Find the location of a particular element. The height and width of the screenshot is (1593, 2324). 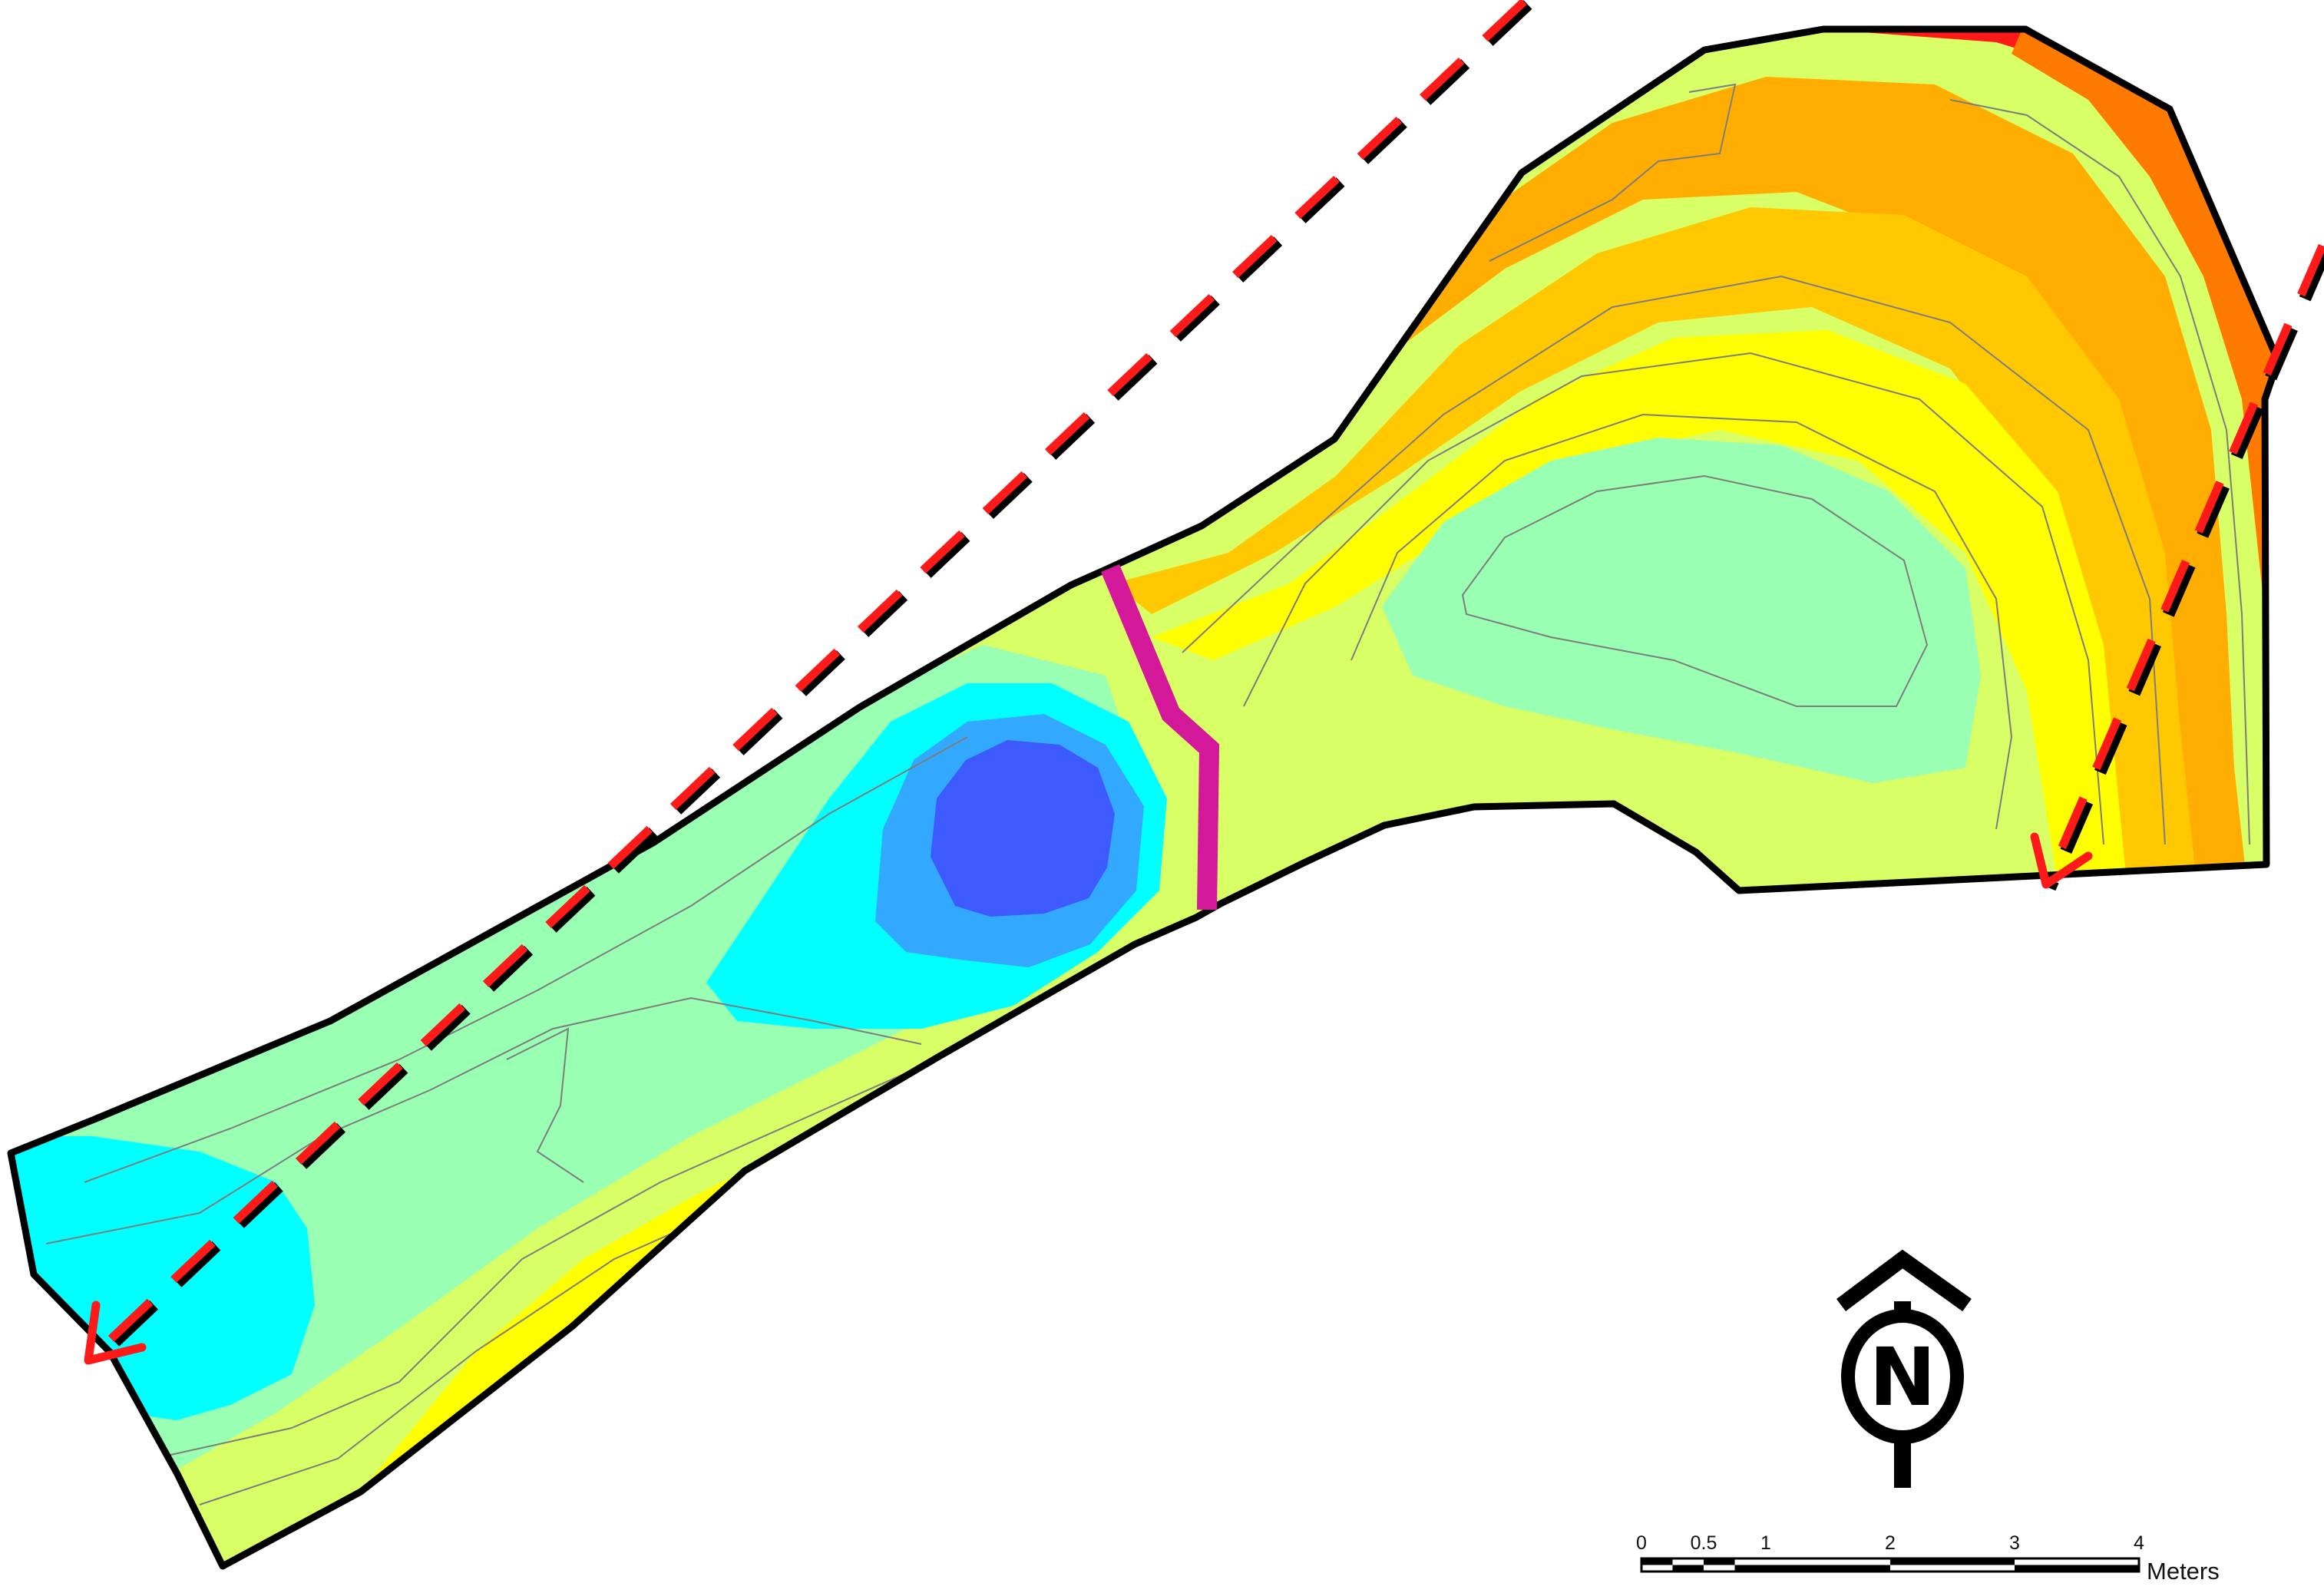

scale-tick-label: 3 is located at coordinates (2014, 1543).